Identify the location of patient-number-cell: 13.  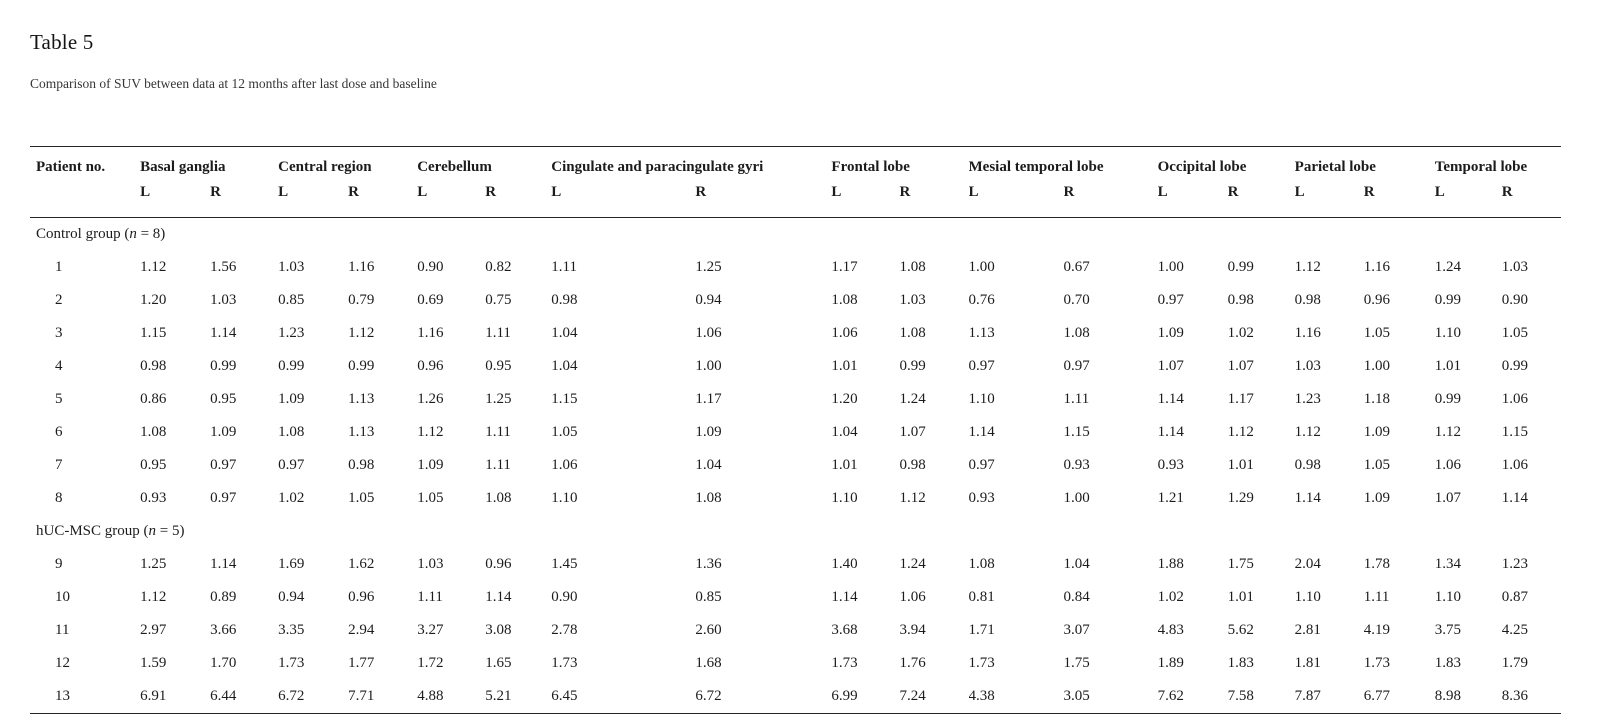
(62, 696).